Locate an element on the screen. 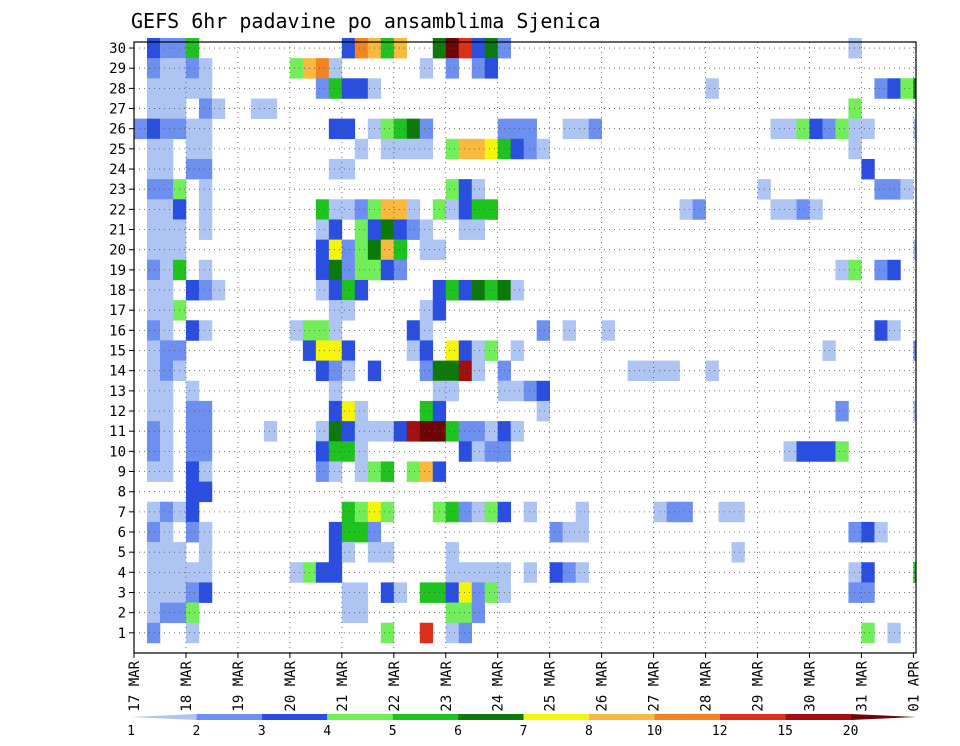 The image size is (960, 746). y-tick-label: 5 is located at coordinates (122, 553).